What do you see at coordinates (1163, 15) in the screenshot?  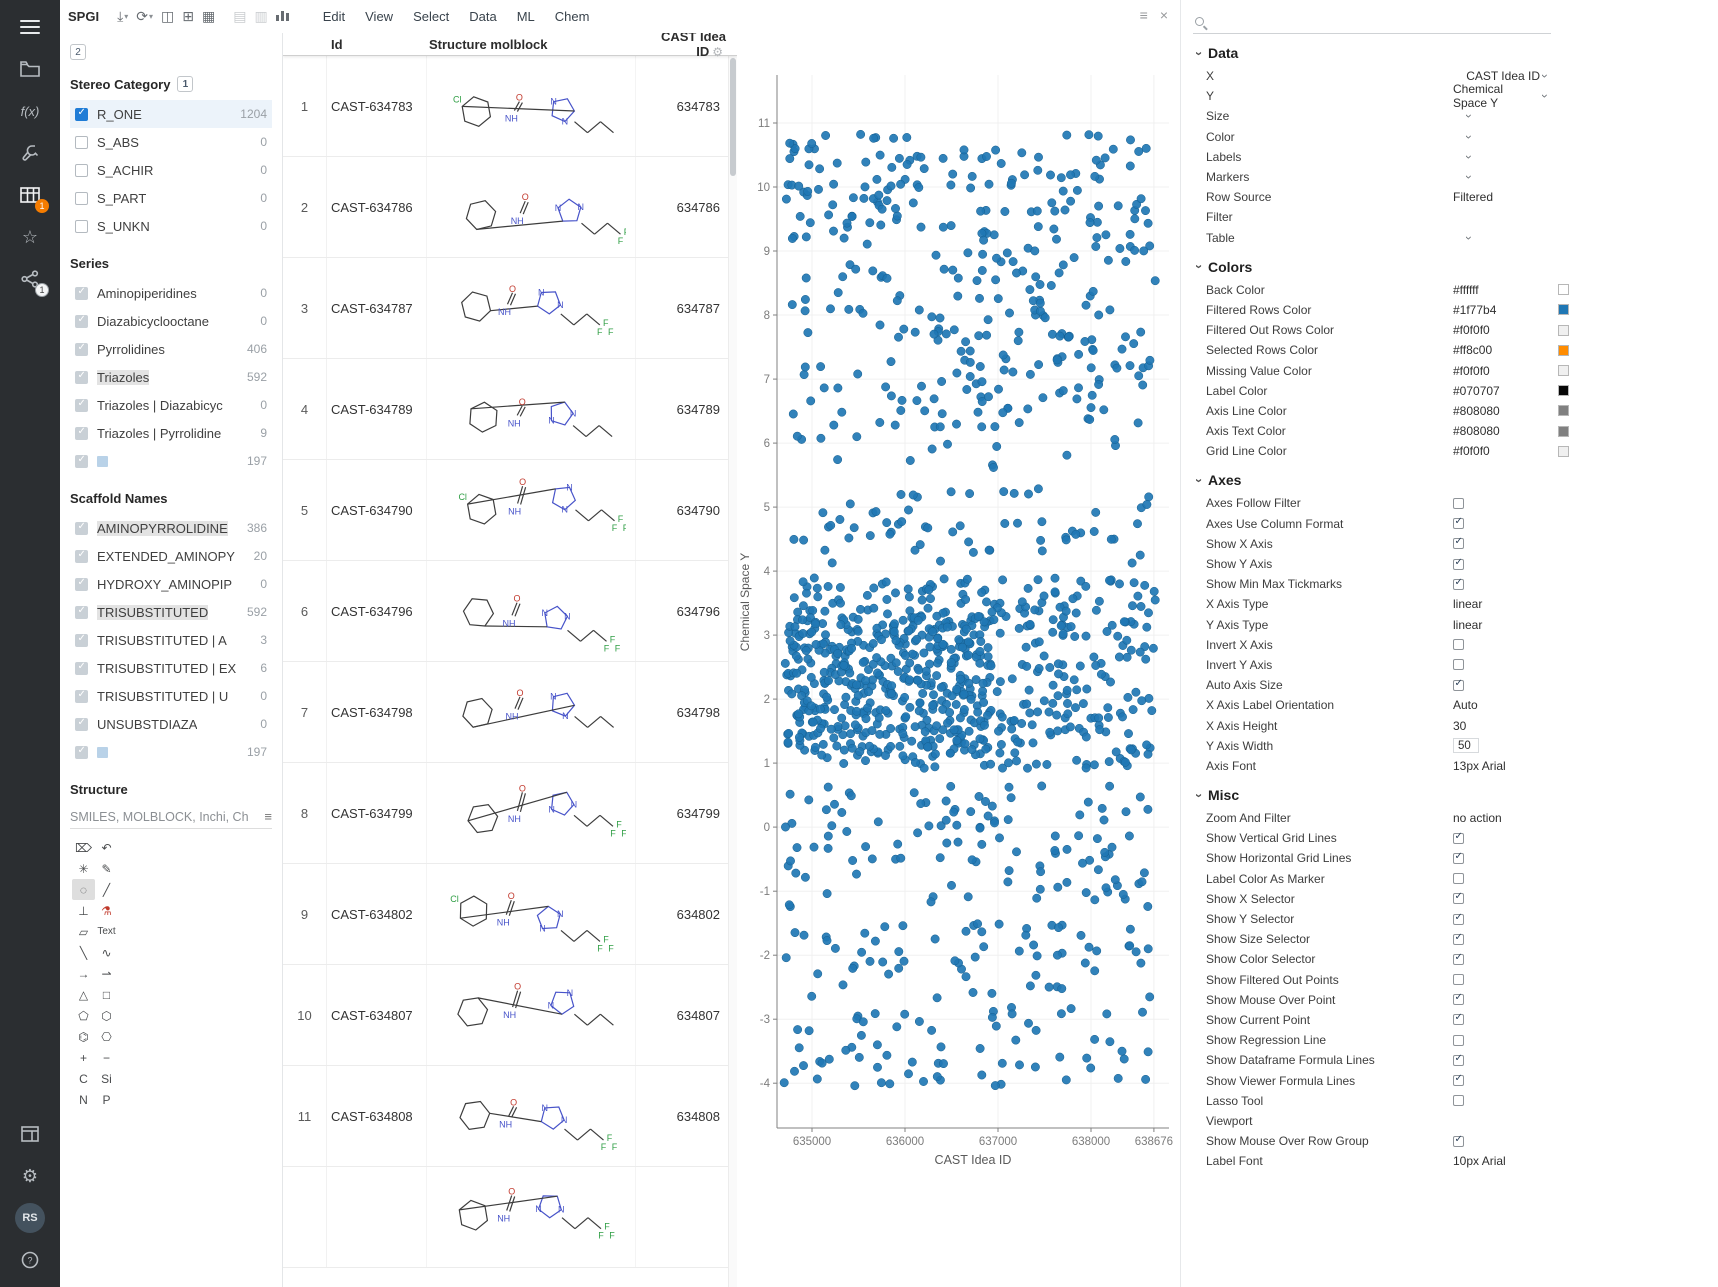 I see `viewer-close-icon: ×` at bounding box center [1163, 15].